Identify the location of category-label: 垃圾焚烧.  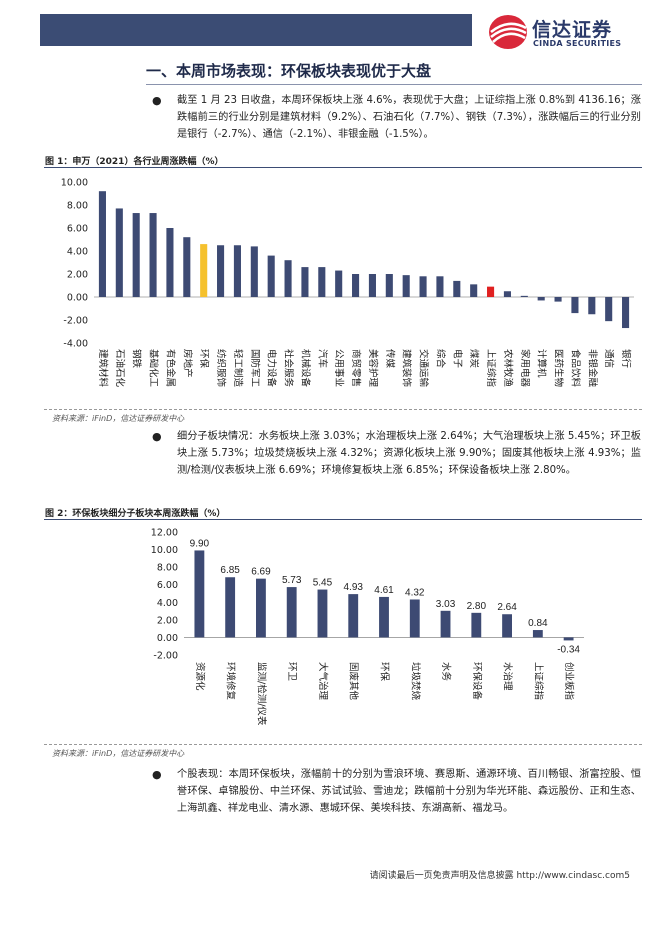
(415, 681).